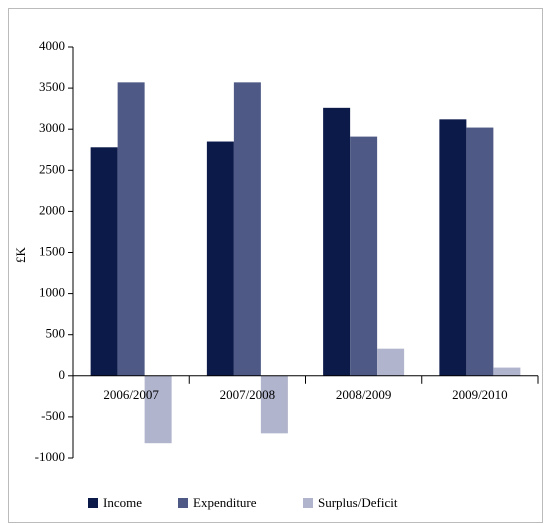  Describe the element at coordinates (52, 127) in the screenshot. I see `y-tick-label: 3000` at that location.